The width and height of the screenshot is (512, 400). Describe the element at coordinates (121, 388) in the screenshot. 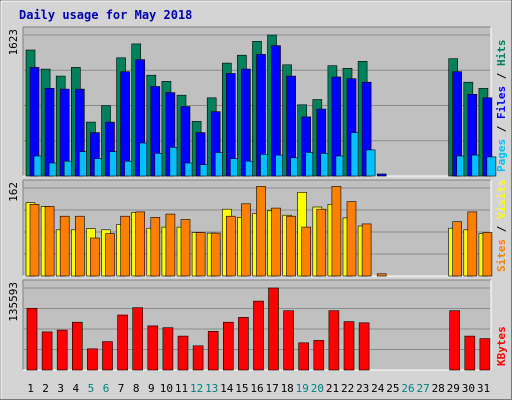

I see `day-label-7: 7` at that location.